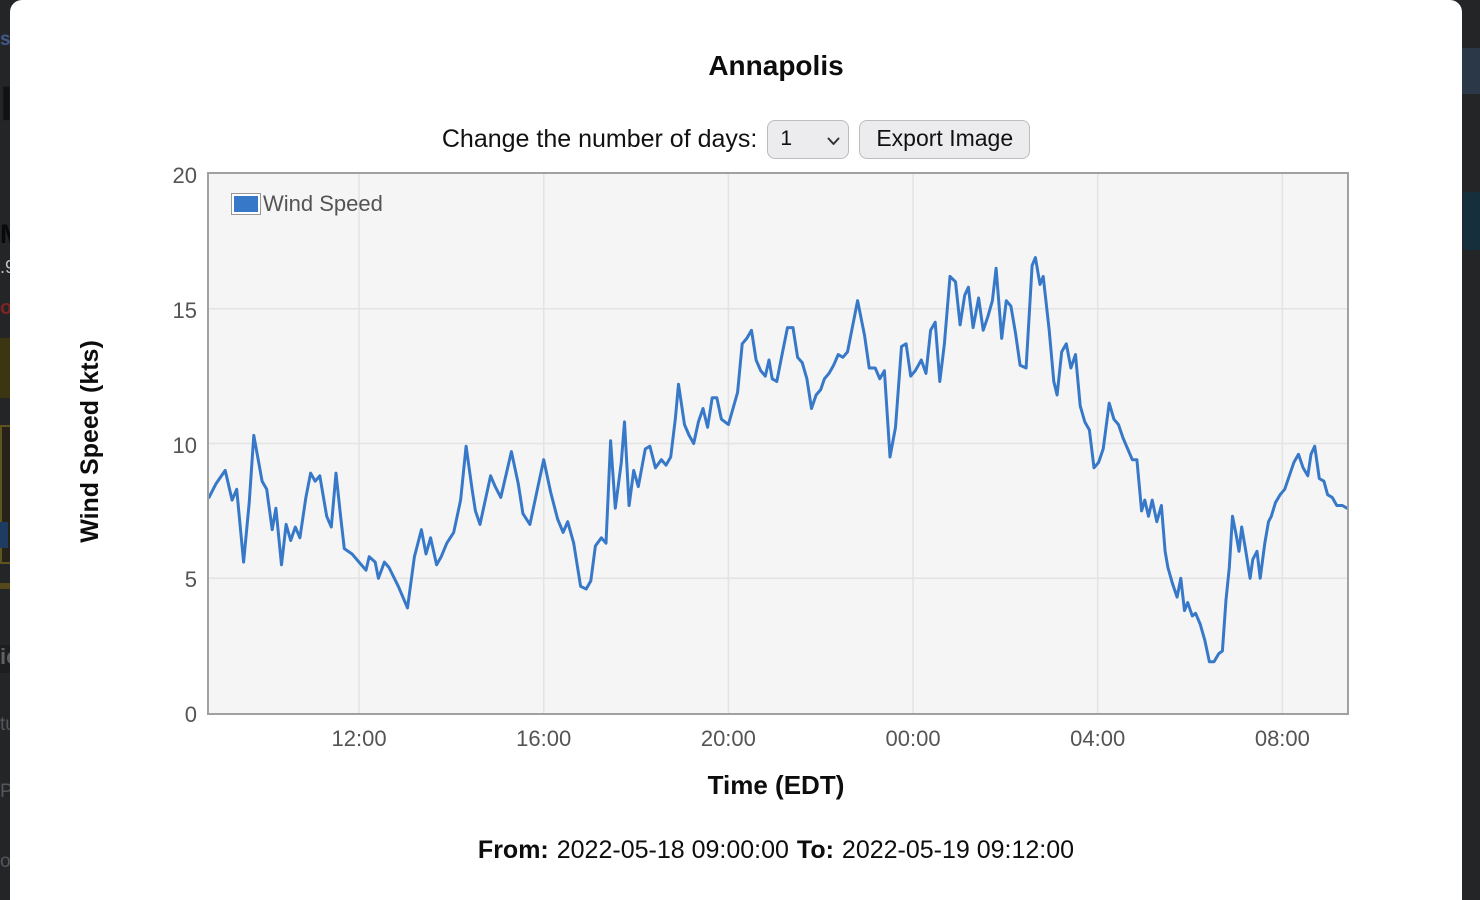  What do you see at coordinates (728, 738) in the screenshot?
I see `x-tick-label: 20:00` at bounding box center [728, 738].